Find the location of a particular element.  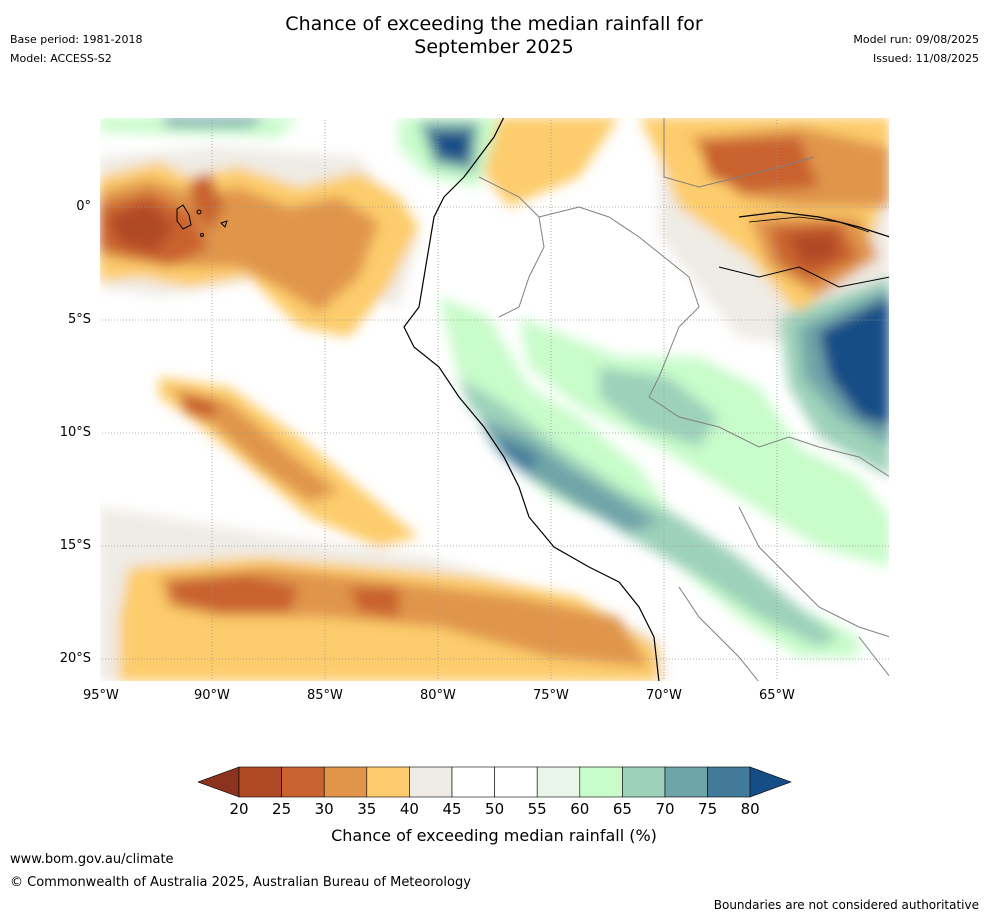

colorbar-tick-label: 20 is located at coordinates (239, 809).